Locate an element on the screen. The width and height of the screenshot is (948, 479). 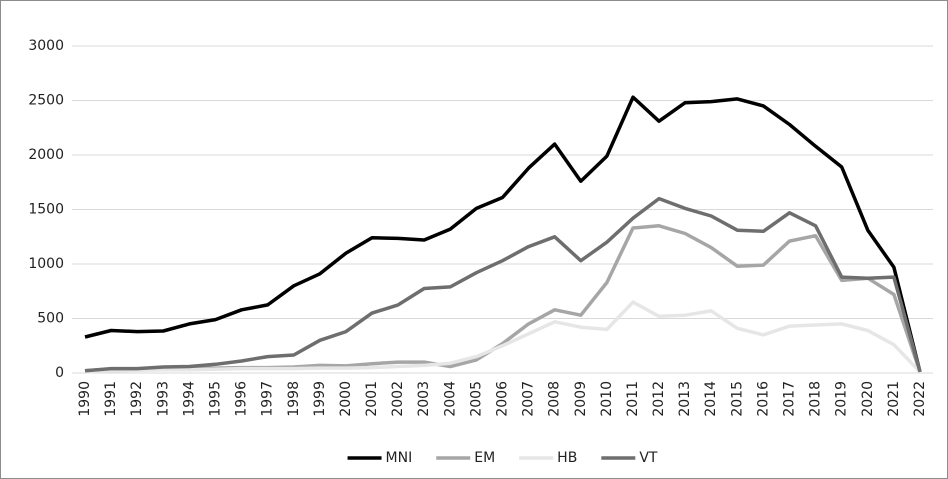
x-tick-label: 1990 is located at coordinates (85, 399).